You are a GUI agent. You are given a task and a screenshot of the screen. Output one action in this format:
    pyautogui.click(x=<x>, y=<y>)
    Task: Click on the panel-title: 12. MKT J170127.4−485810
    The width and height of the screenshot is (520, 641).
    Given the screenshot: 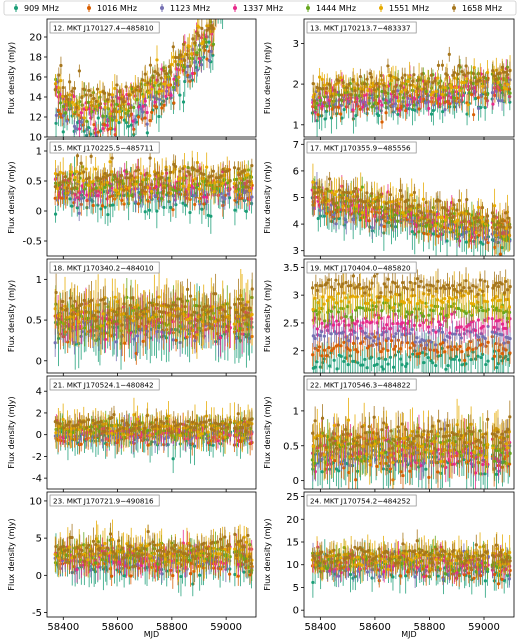 What is the action you would take?
    pyautogui.click(x=103, y=28)
    